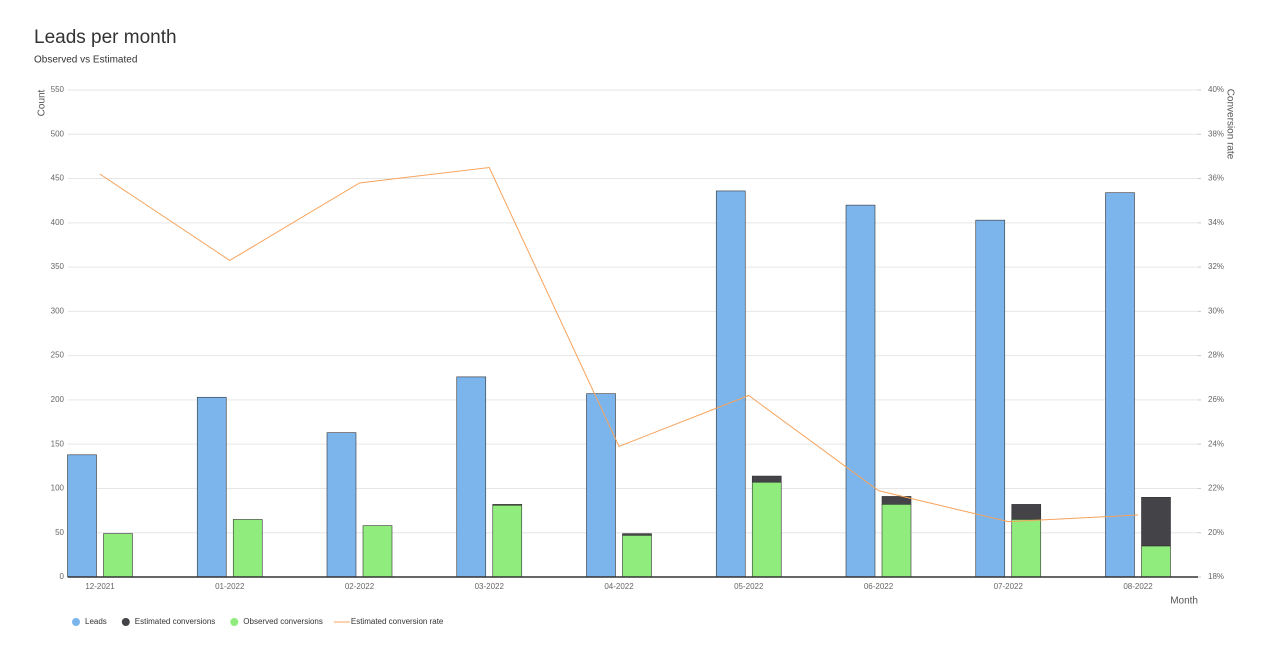 Image resolution: width=1264 pixels, height=664 pixels. I want to click on y2-tick-label: 34%, so click(1216, 222).